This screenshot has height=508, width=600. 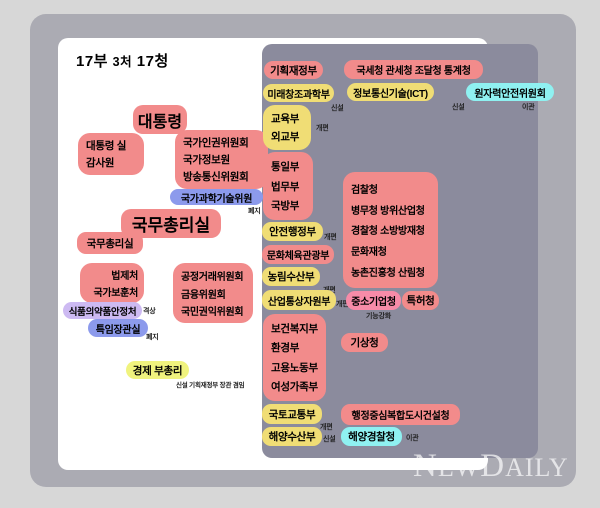 I want to click on note-new-msip: 신설, so click(x=337, y=108).